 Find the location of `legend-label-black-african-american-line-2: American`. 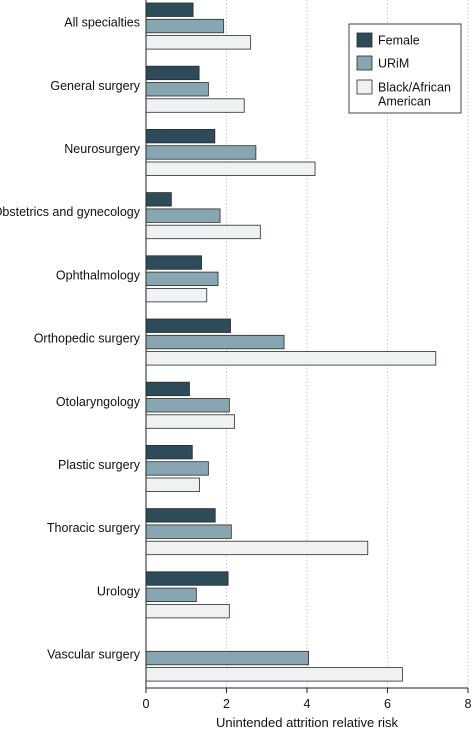

legend-label-black-african-american-line-2: American is located at coordinates (404, 102).